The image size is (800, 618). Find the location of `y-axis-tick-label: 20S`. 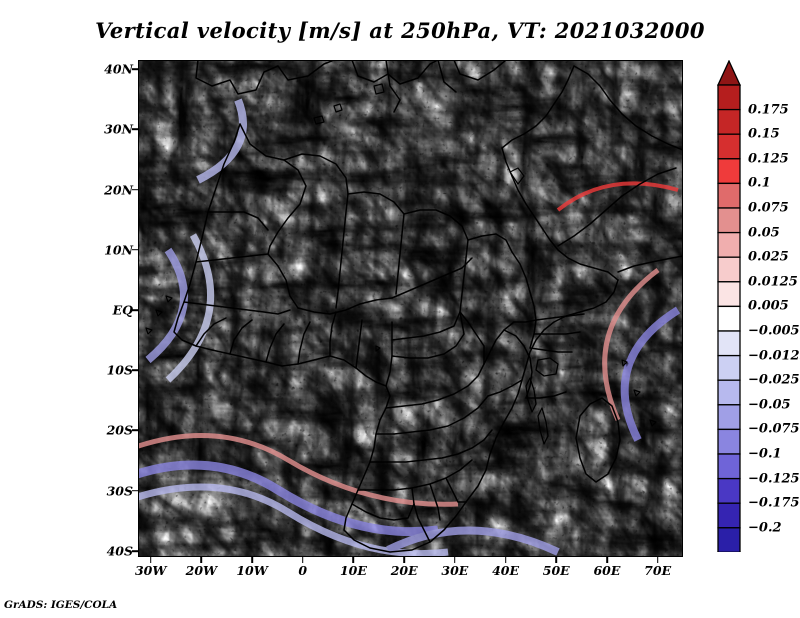

y-axis-tick-label: 20S is located at coordinates (119, 430).